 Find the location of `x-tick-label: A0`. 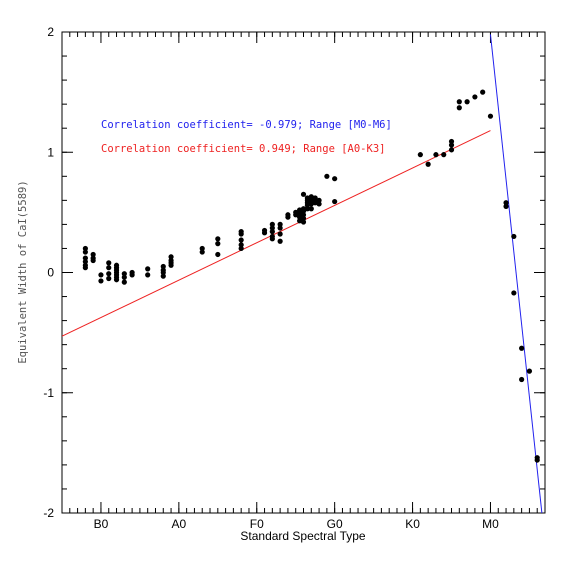

x-tick-label: A0 is located at coordinates (179, 524).